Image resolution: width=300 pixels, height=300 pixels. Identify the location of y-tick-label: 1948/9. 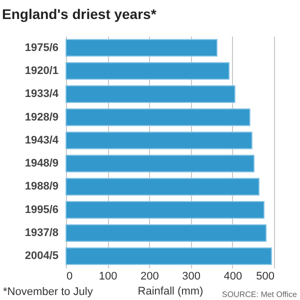
(41, 164).